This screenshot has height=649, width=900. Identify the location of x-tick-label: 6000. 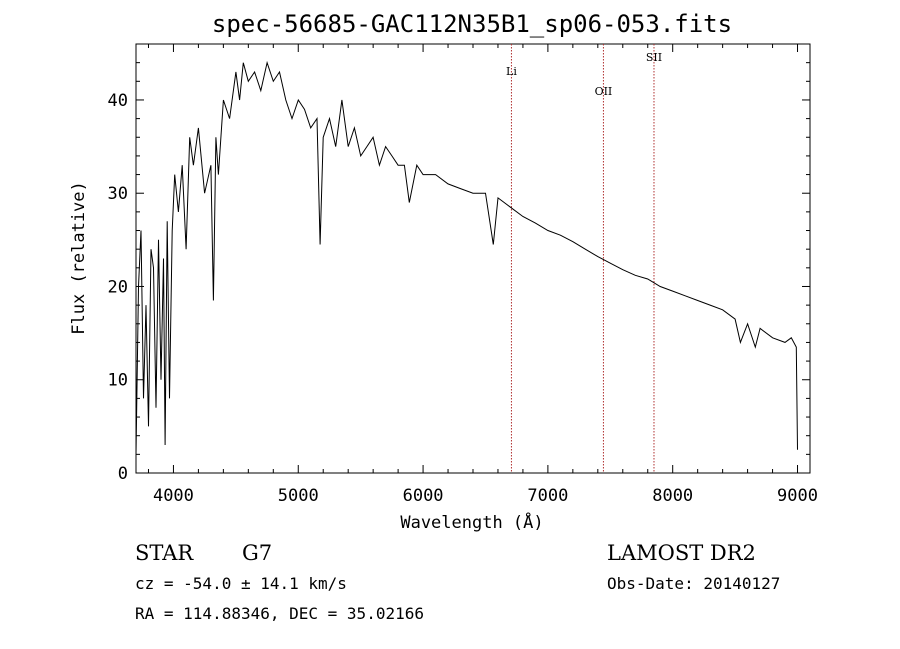
(423, 496).